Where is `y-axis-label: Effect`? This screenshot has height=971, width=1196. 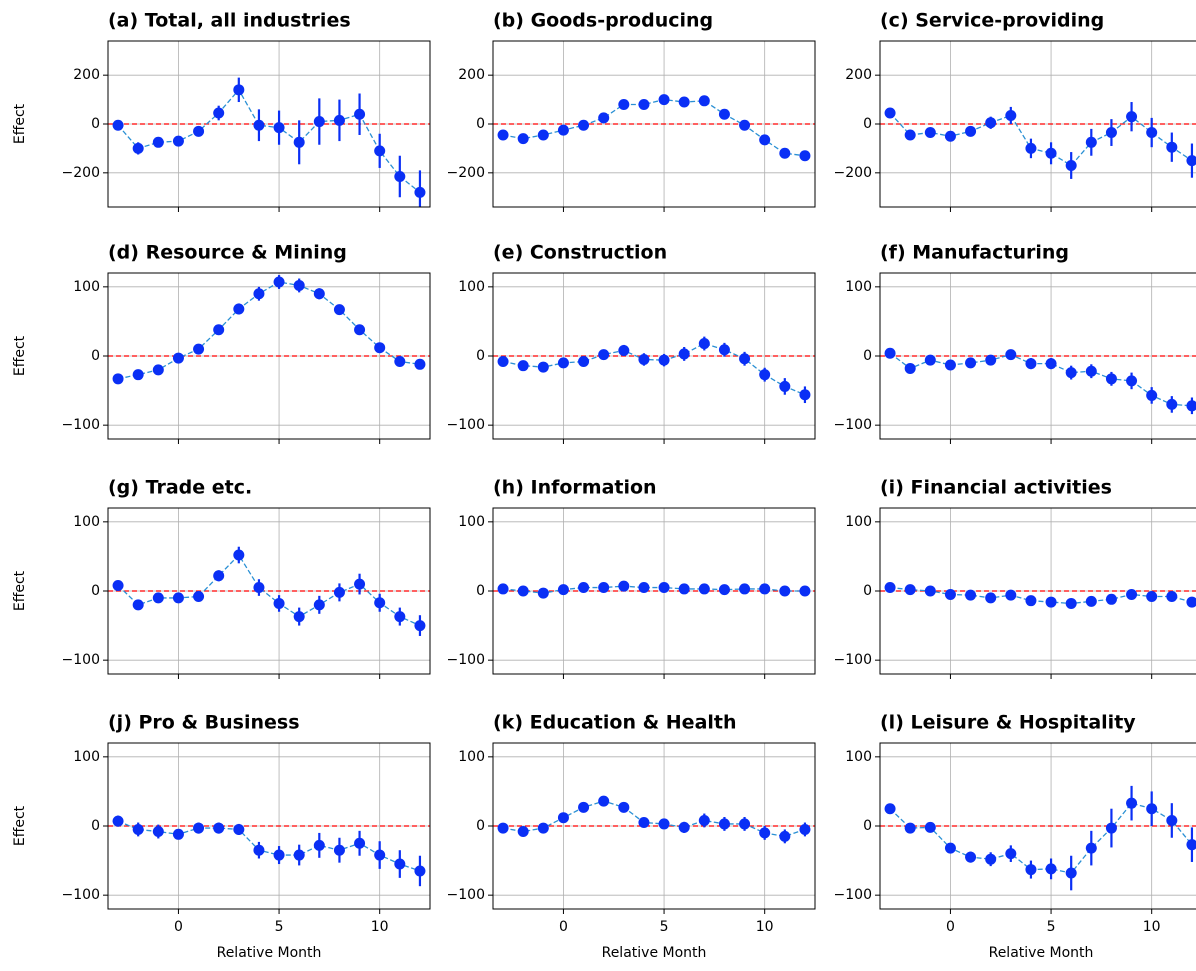
y-axis-label: Effect is located at coordinates (20, 355).